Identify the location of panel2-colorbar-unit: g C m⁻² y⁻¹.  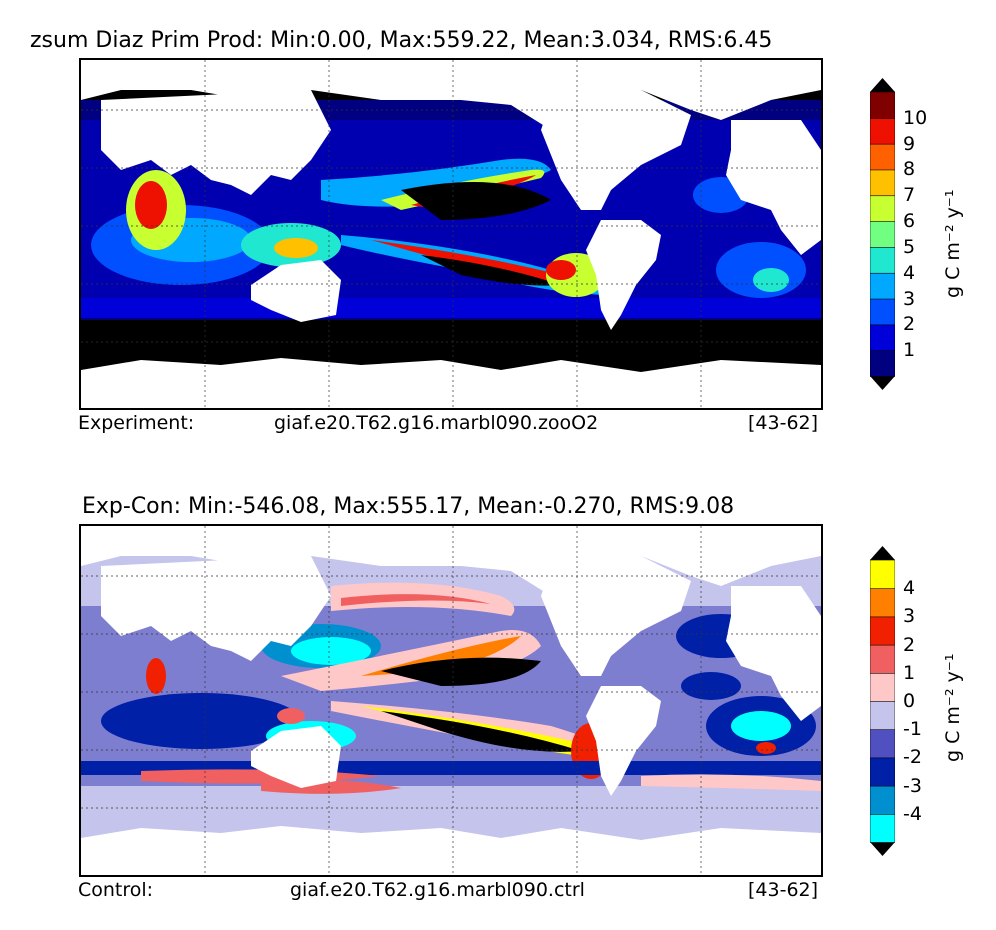
(953, 708).